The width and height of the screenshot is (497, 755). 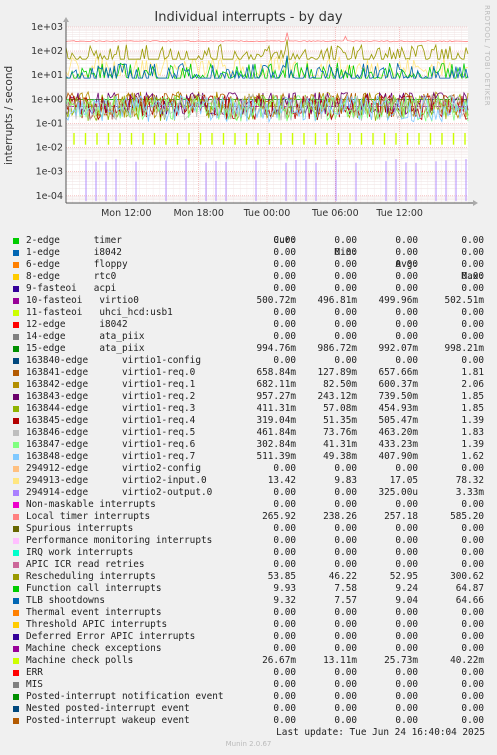 I want to click on value-max: 3.33m, so click(x=469, y=492).